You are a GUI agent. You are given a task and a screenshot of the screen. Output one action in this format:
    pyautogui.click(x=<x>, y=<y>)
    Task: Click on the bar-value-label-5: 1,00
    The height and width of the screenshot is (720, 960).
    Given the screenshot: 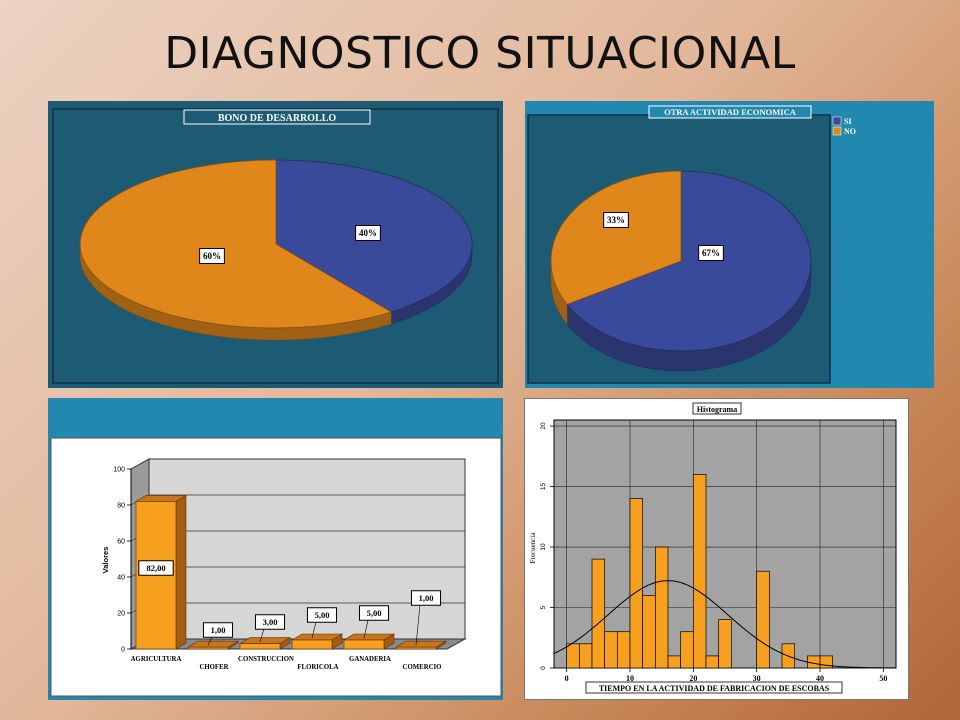 What is the action you would take?
    pyautogui.click(x=426, y=598)
    